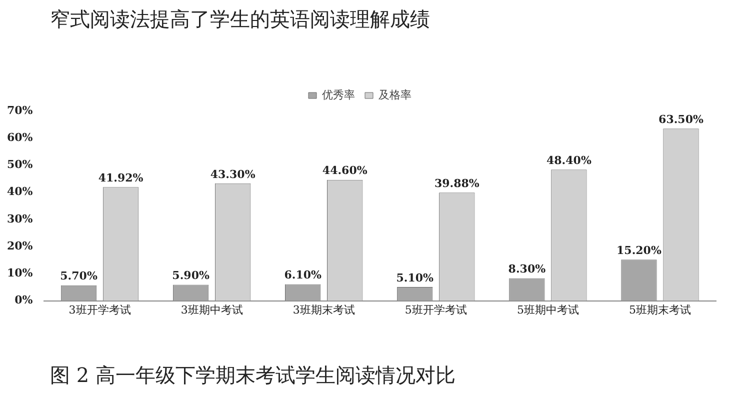 This screenshot has height=400, width=732. I want to click on data-label: 48.40%, so click(569, 160).